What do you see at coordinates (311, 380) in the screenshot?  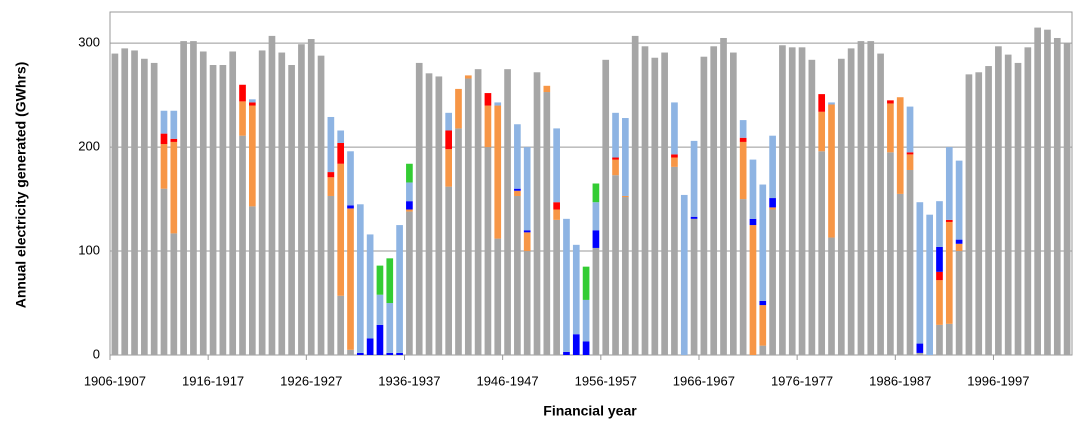 I see `x-tick-label: 1926-1927` at bounding box center [311, 380].